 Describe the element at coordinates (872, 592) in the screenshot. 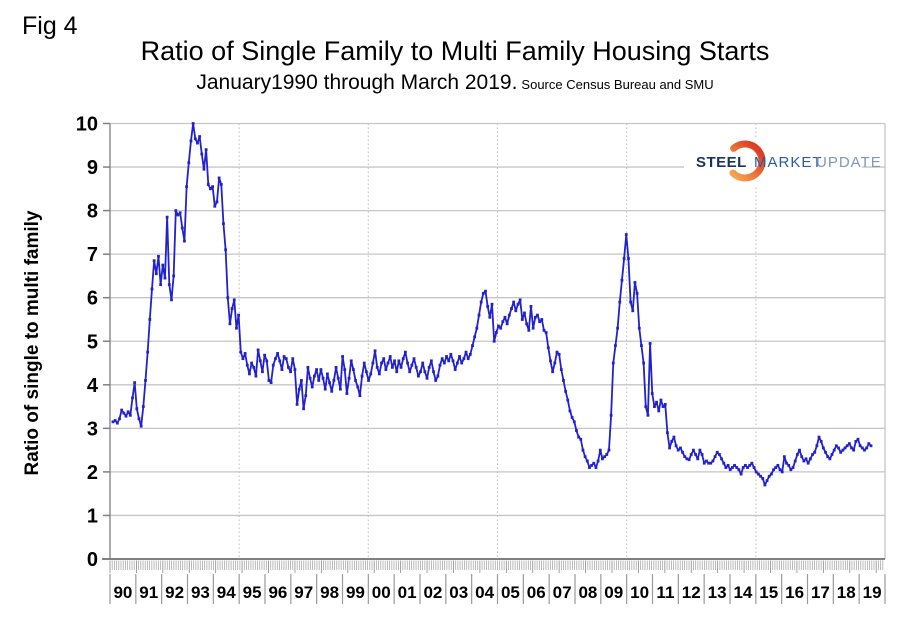

I see `svg-text: 19` at that location.